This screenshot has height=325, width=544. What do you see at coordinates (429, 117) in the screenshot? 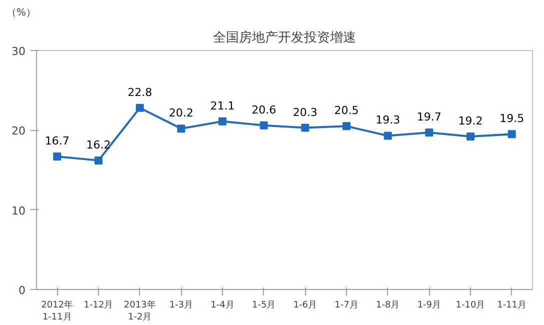
I see `data-label: 19.7` at bounding box center [429, 117].